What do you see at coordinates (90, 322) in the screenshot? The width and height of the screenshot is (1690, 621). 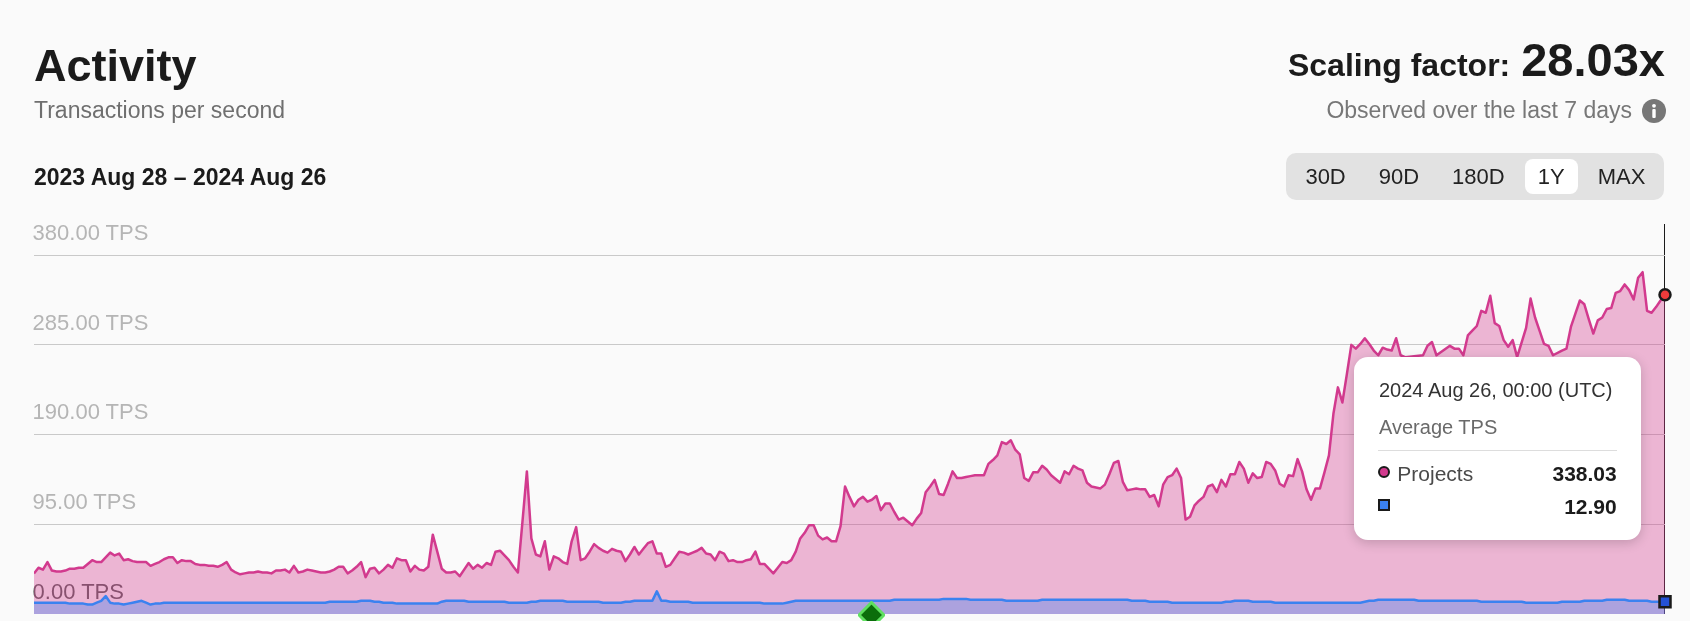 I see `y-tick-label: 285.00 TPS` at bounding box center [90, 322].